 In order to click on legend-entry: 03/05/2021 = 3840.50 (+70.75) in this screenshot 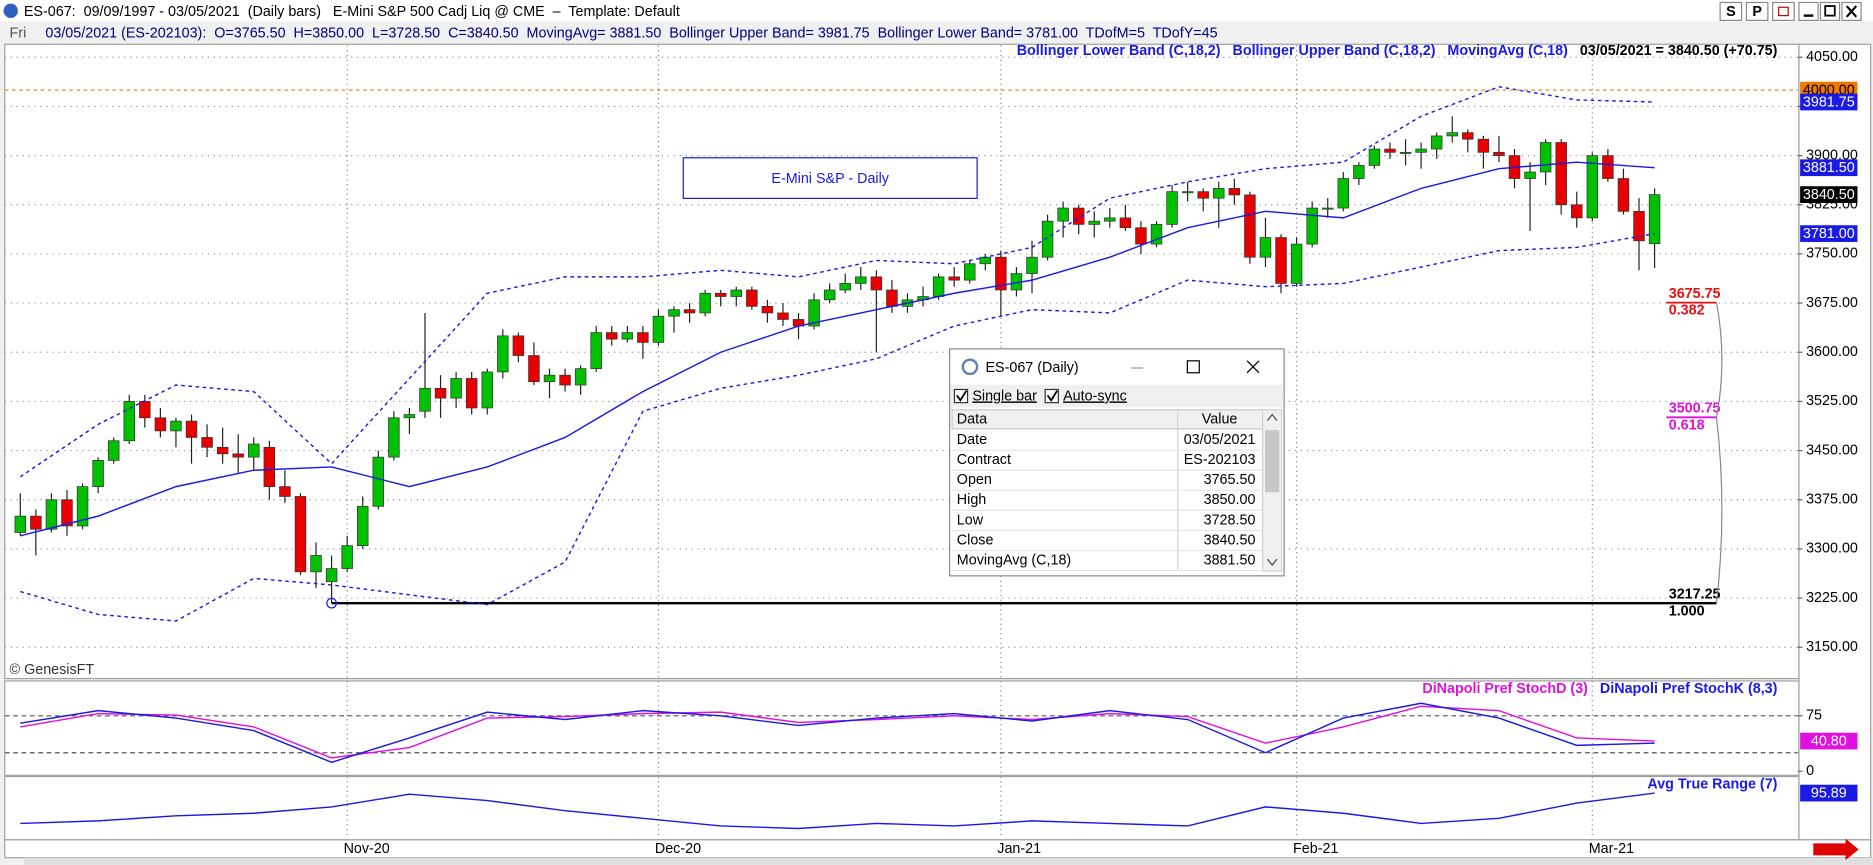, I will do `click(1679, 51)`.